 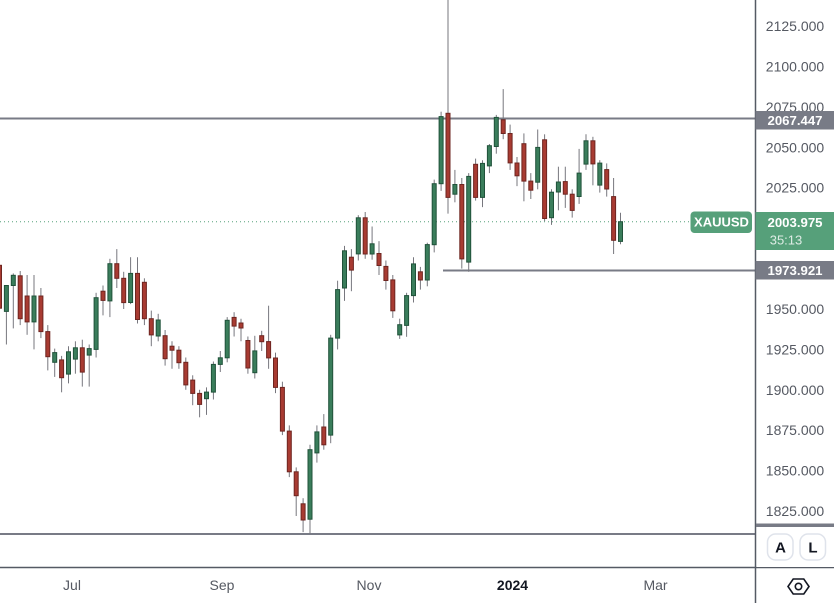 I want to click on svg-text: 2025.000, so click(x=795, y=188).